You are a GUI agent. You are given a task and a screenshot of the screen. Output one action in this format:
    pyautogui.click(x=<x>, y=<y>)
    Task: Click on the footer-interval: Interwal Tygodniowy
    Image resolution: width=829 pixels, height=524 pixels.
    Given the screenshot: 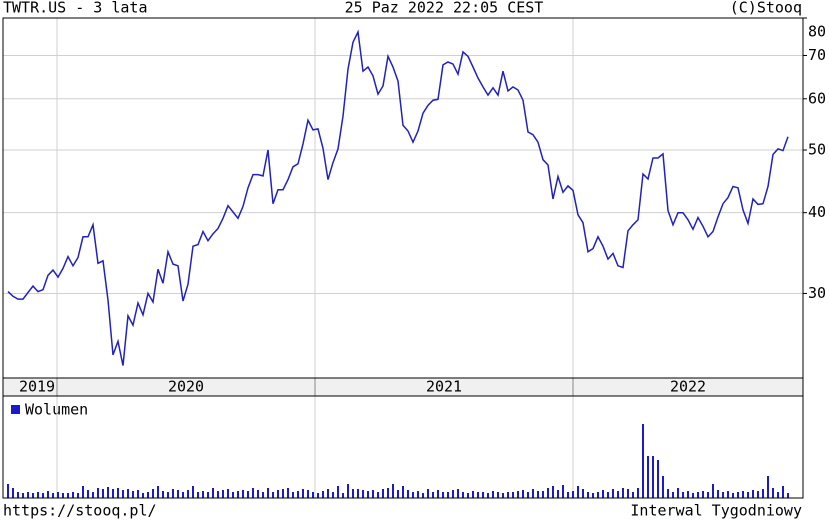 What is the action you would take?
    pyautogui.click(x=716, y=511)
    